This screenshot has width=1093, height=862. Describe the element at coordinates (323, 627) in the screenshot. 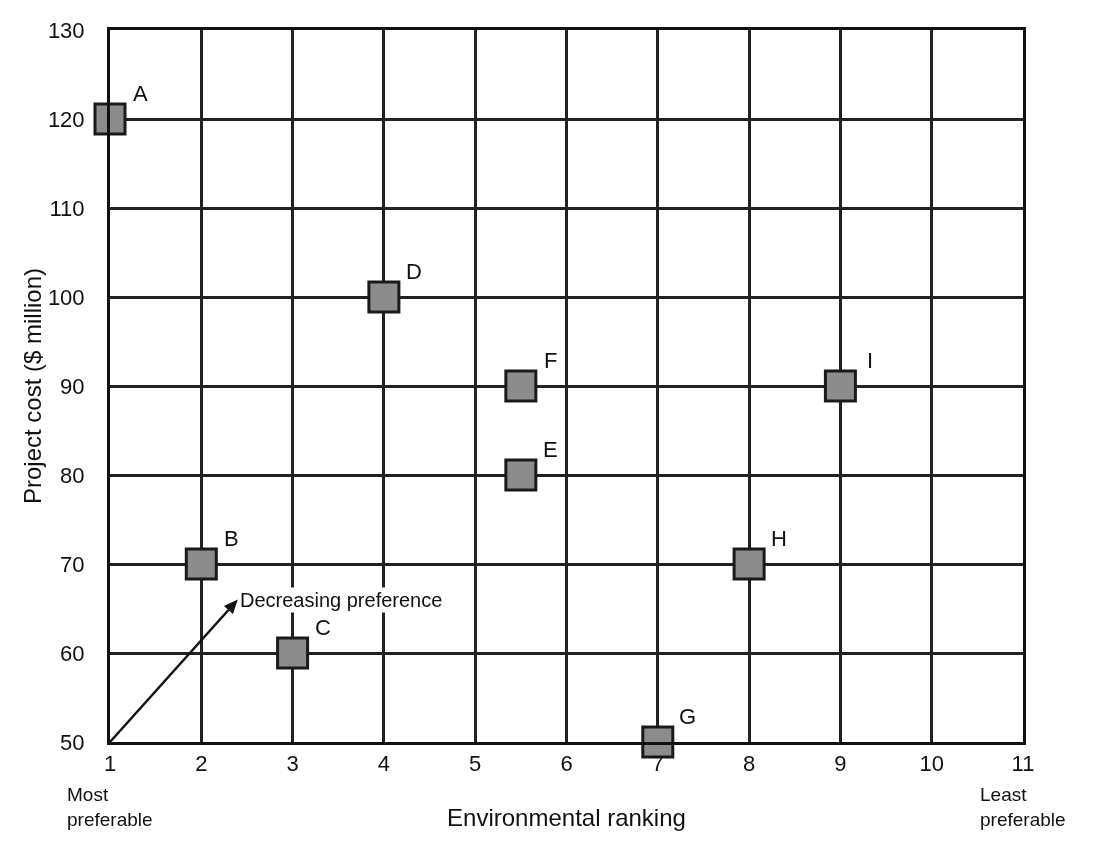

I see `annotation: C` at that location.